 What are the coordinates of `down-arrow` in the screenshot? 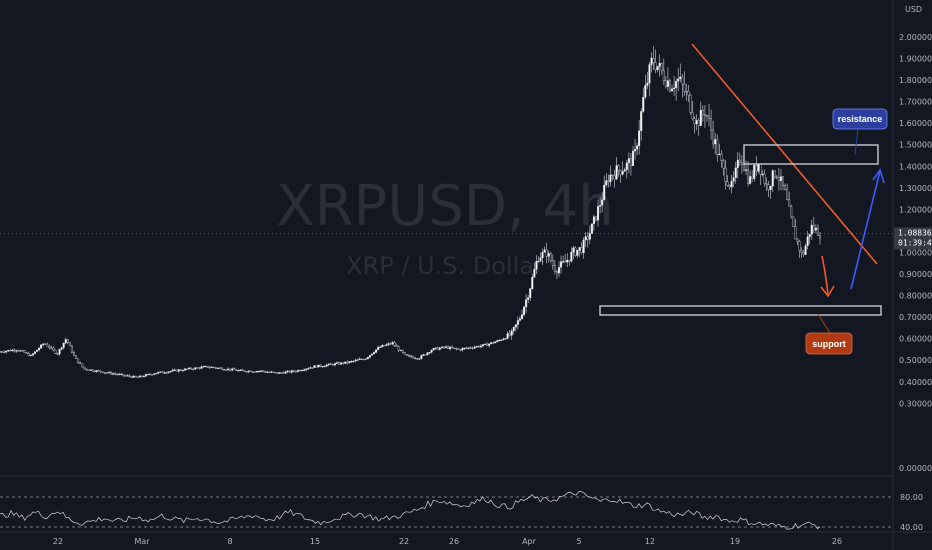 It's located at (825, 275).